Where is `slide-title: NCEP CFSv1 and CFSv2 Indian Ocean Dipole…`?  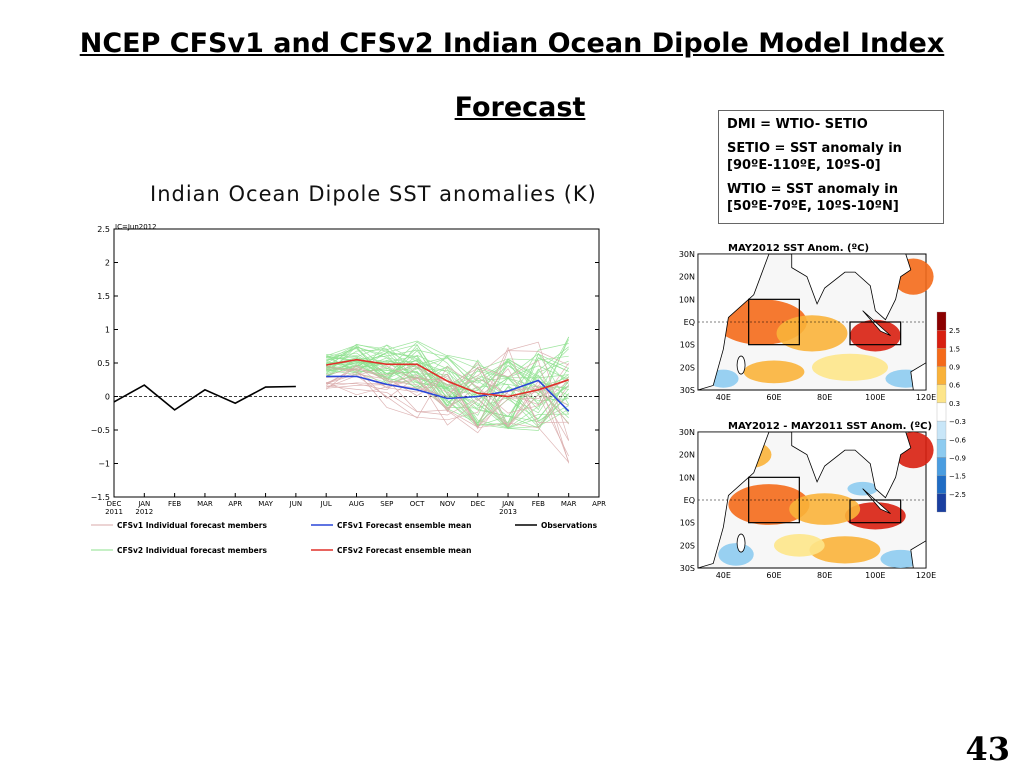 slide-title: NCEP CFSv1 and CFSv2 Indian Ocean Dipole… is located at coordinates (512, 43).